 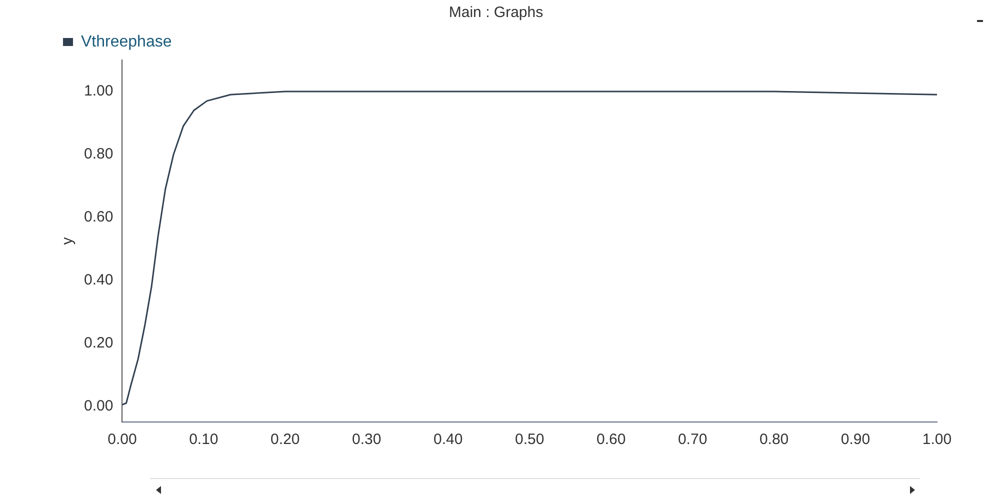 I want to click on y-tick-label: 0.40, so click(x=99, y=279).